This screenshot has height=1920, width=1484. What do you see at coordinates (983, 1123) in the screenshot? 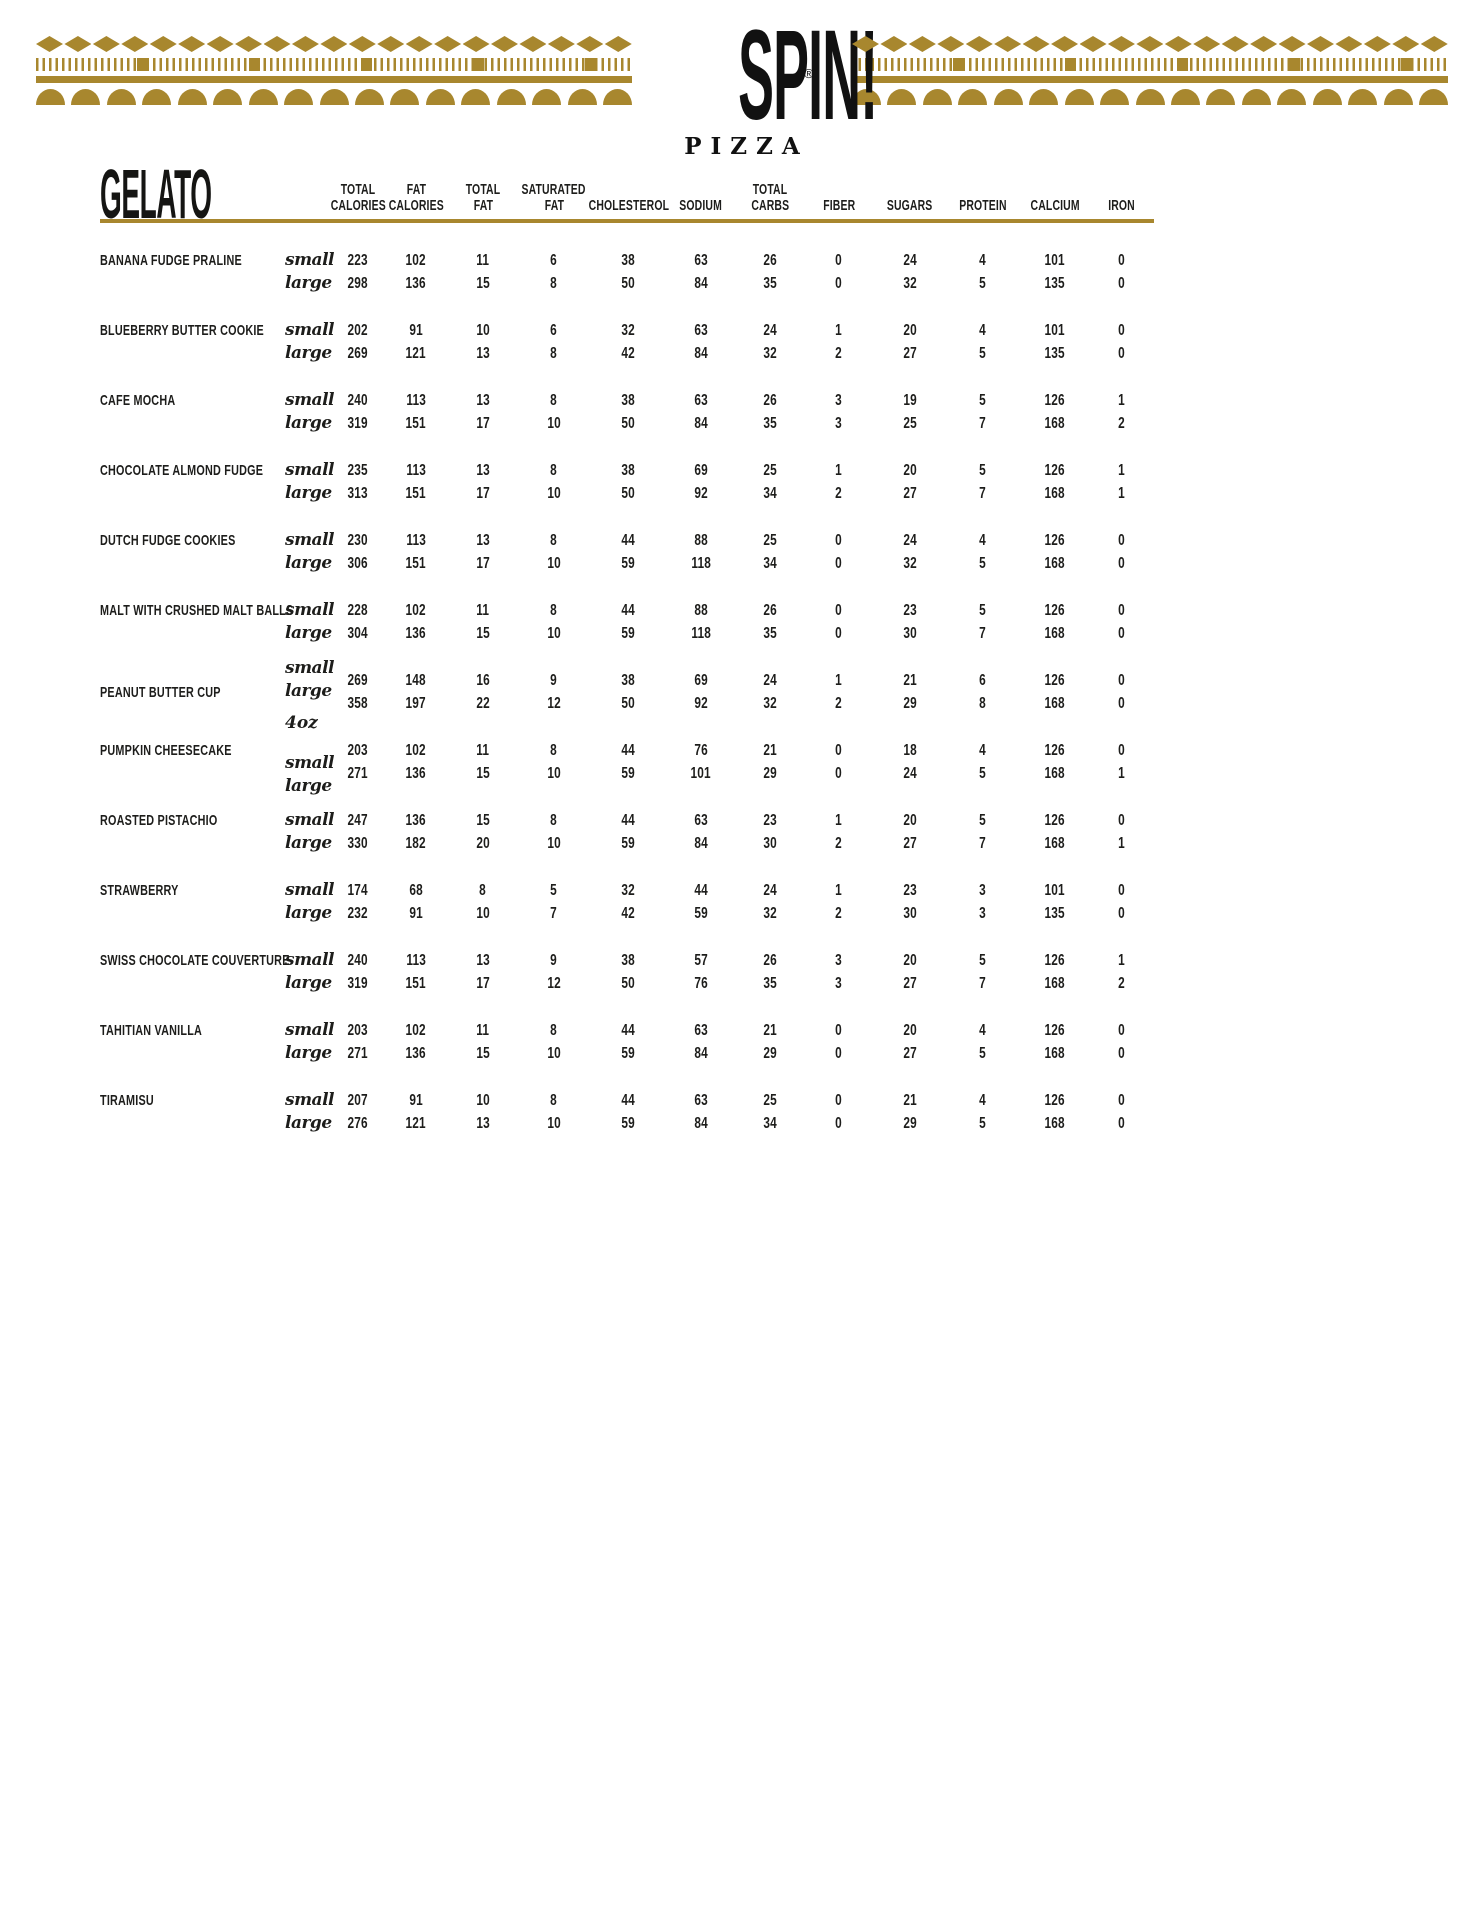
I see `value-cell: 5` at bounding box center [983, 1123].